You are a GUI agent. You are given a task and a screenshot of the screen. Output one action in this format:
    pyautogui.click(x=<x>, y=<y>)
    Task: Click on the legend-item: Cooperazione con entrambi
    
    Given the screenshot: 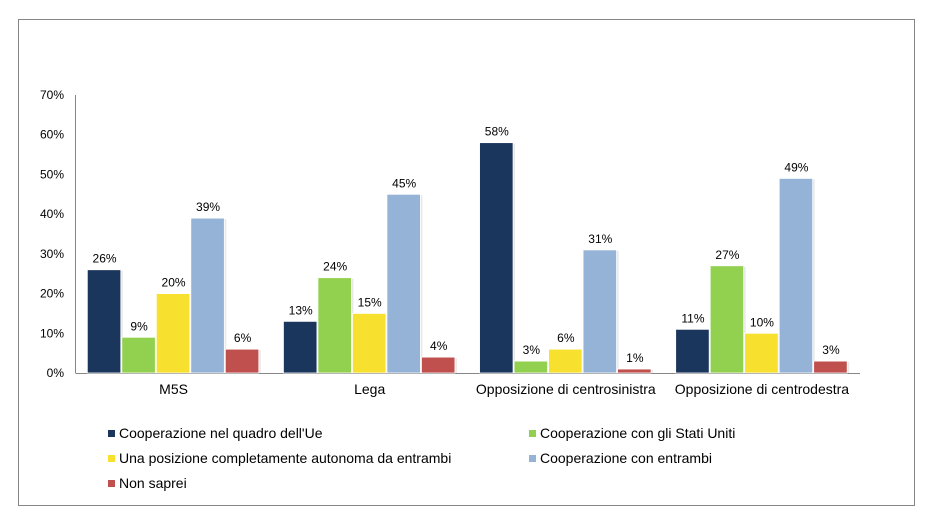 What is the action you would take?
    pyautogui.click(x=620, y=458)
    